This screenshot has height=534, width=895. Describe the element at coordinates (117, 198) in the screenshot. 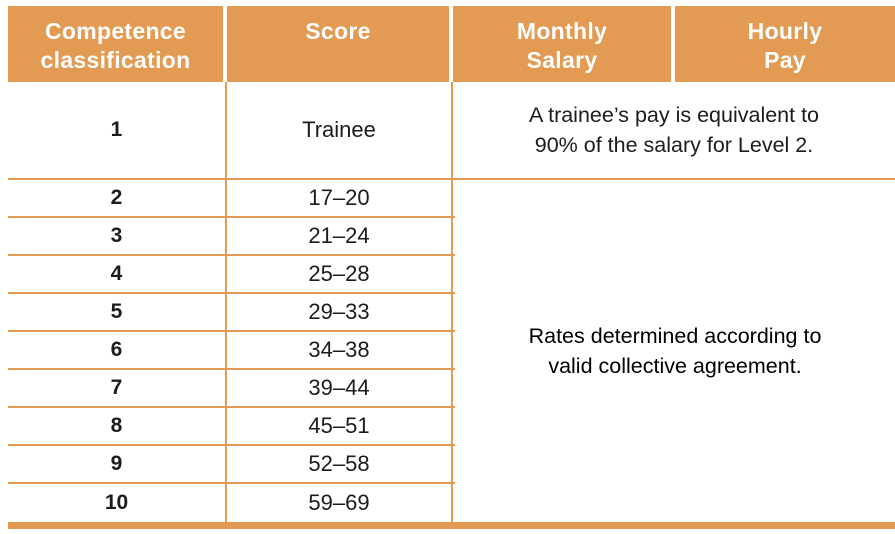

I see `classification-cell: 2` at that location.